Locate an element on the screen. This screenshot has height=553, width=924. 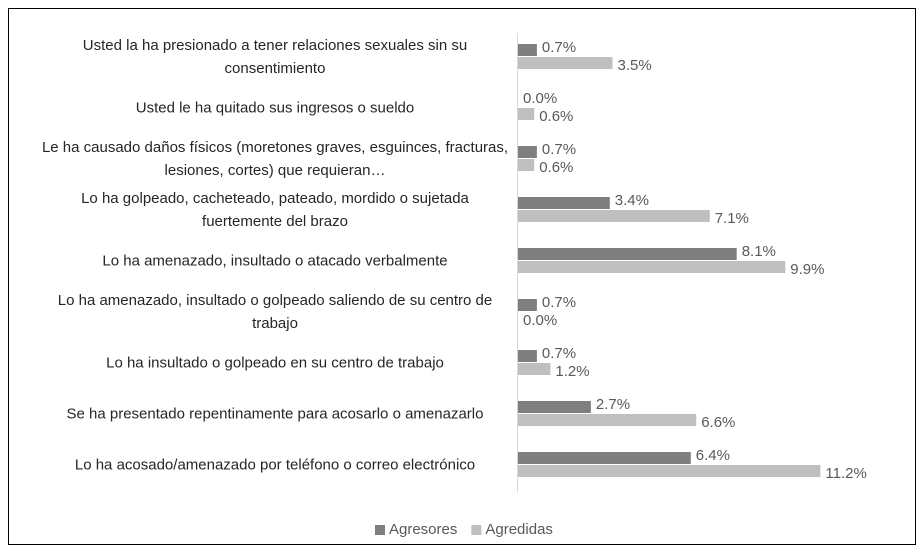
value-label: 2.7% is located at coordinates (613, 404).